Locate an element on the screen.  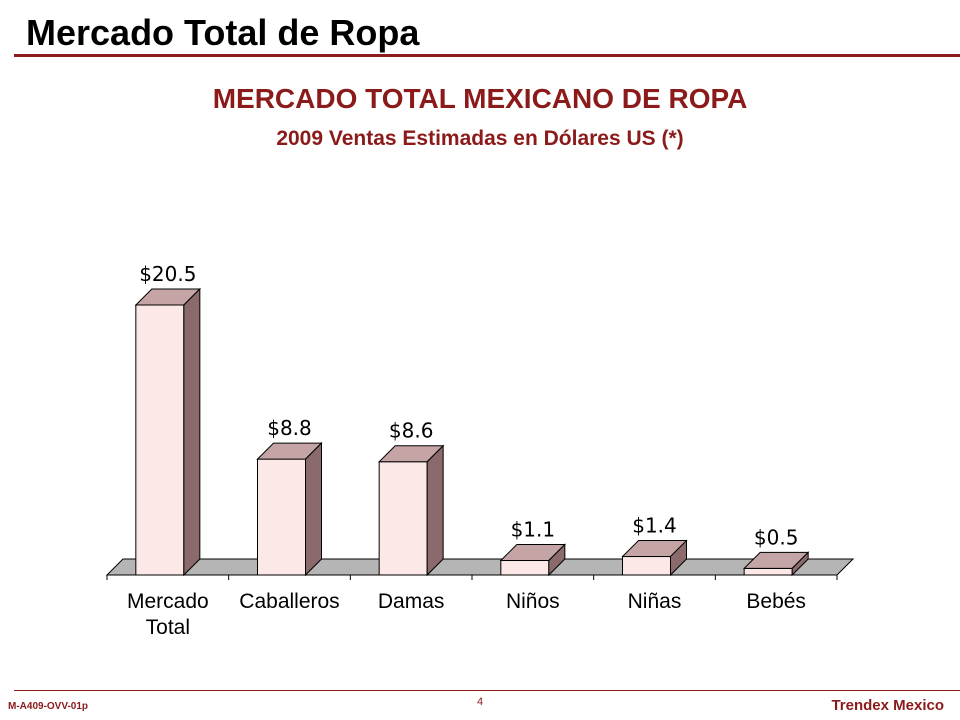
footer-divider is located at coordinates (487, 690).